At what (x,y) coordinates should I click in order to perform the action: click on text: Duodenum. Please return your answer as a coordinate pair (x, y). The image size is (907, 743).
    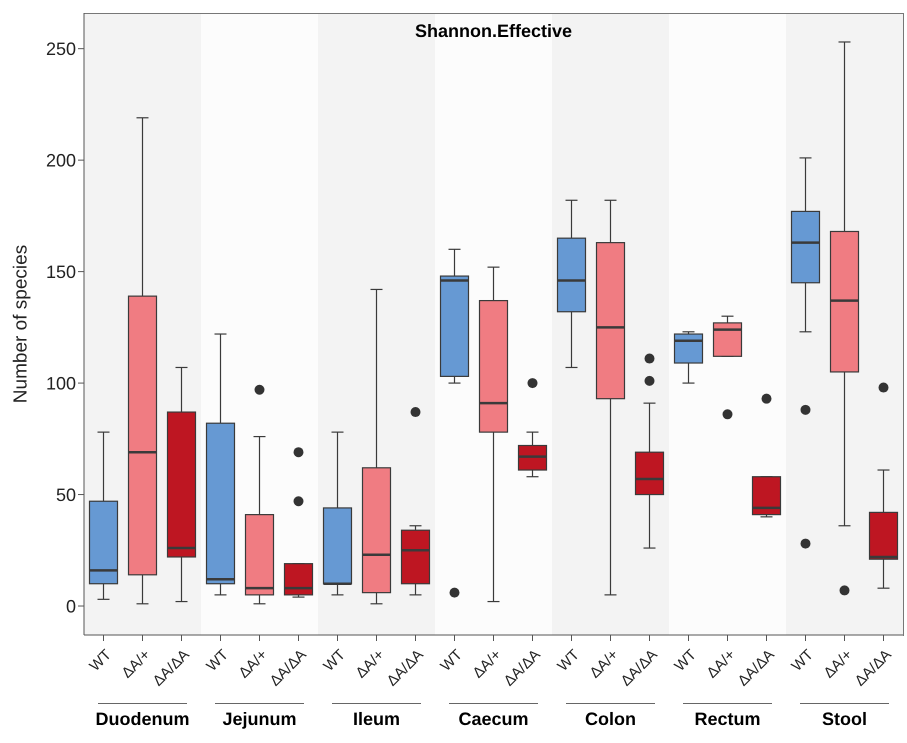
    Looking at the image, I should click on (142, 719).